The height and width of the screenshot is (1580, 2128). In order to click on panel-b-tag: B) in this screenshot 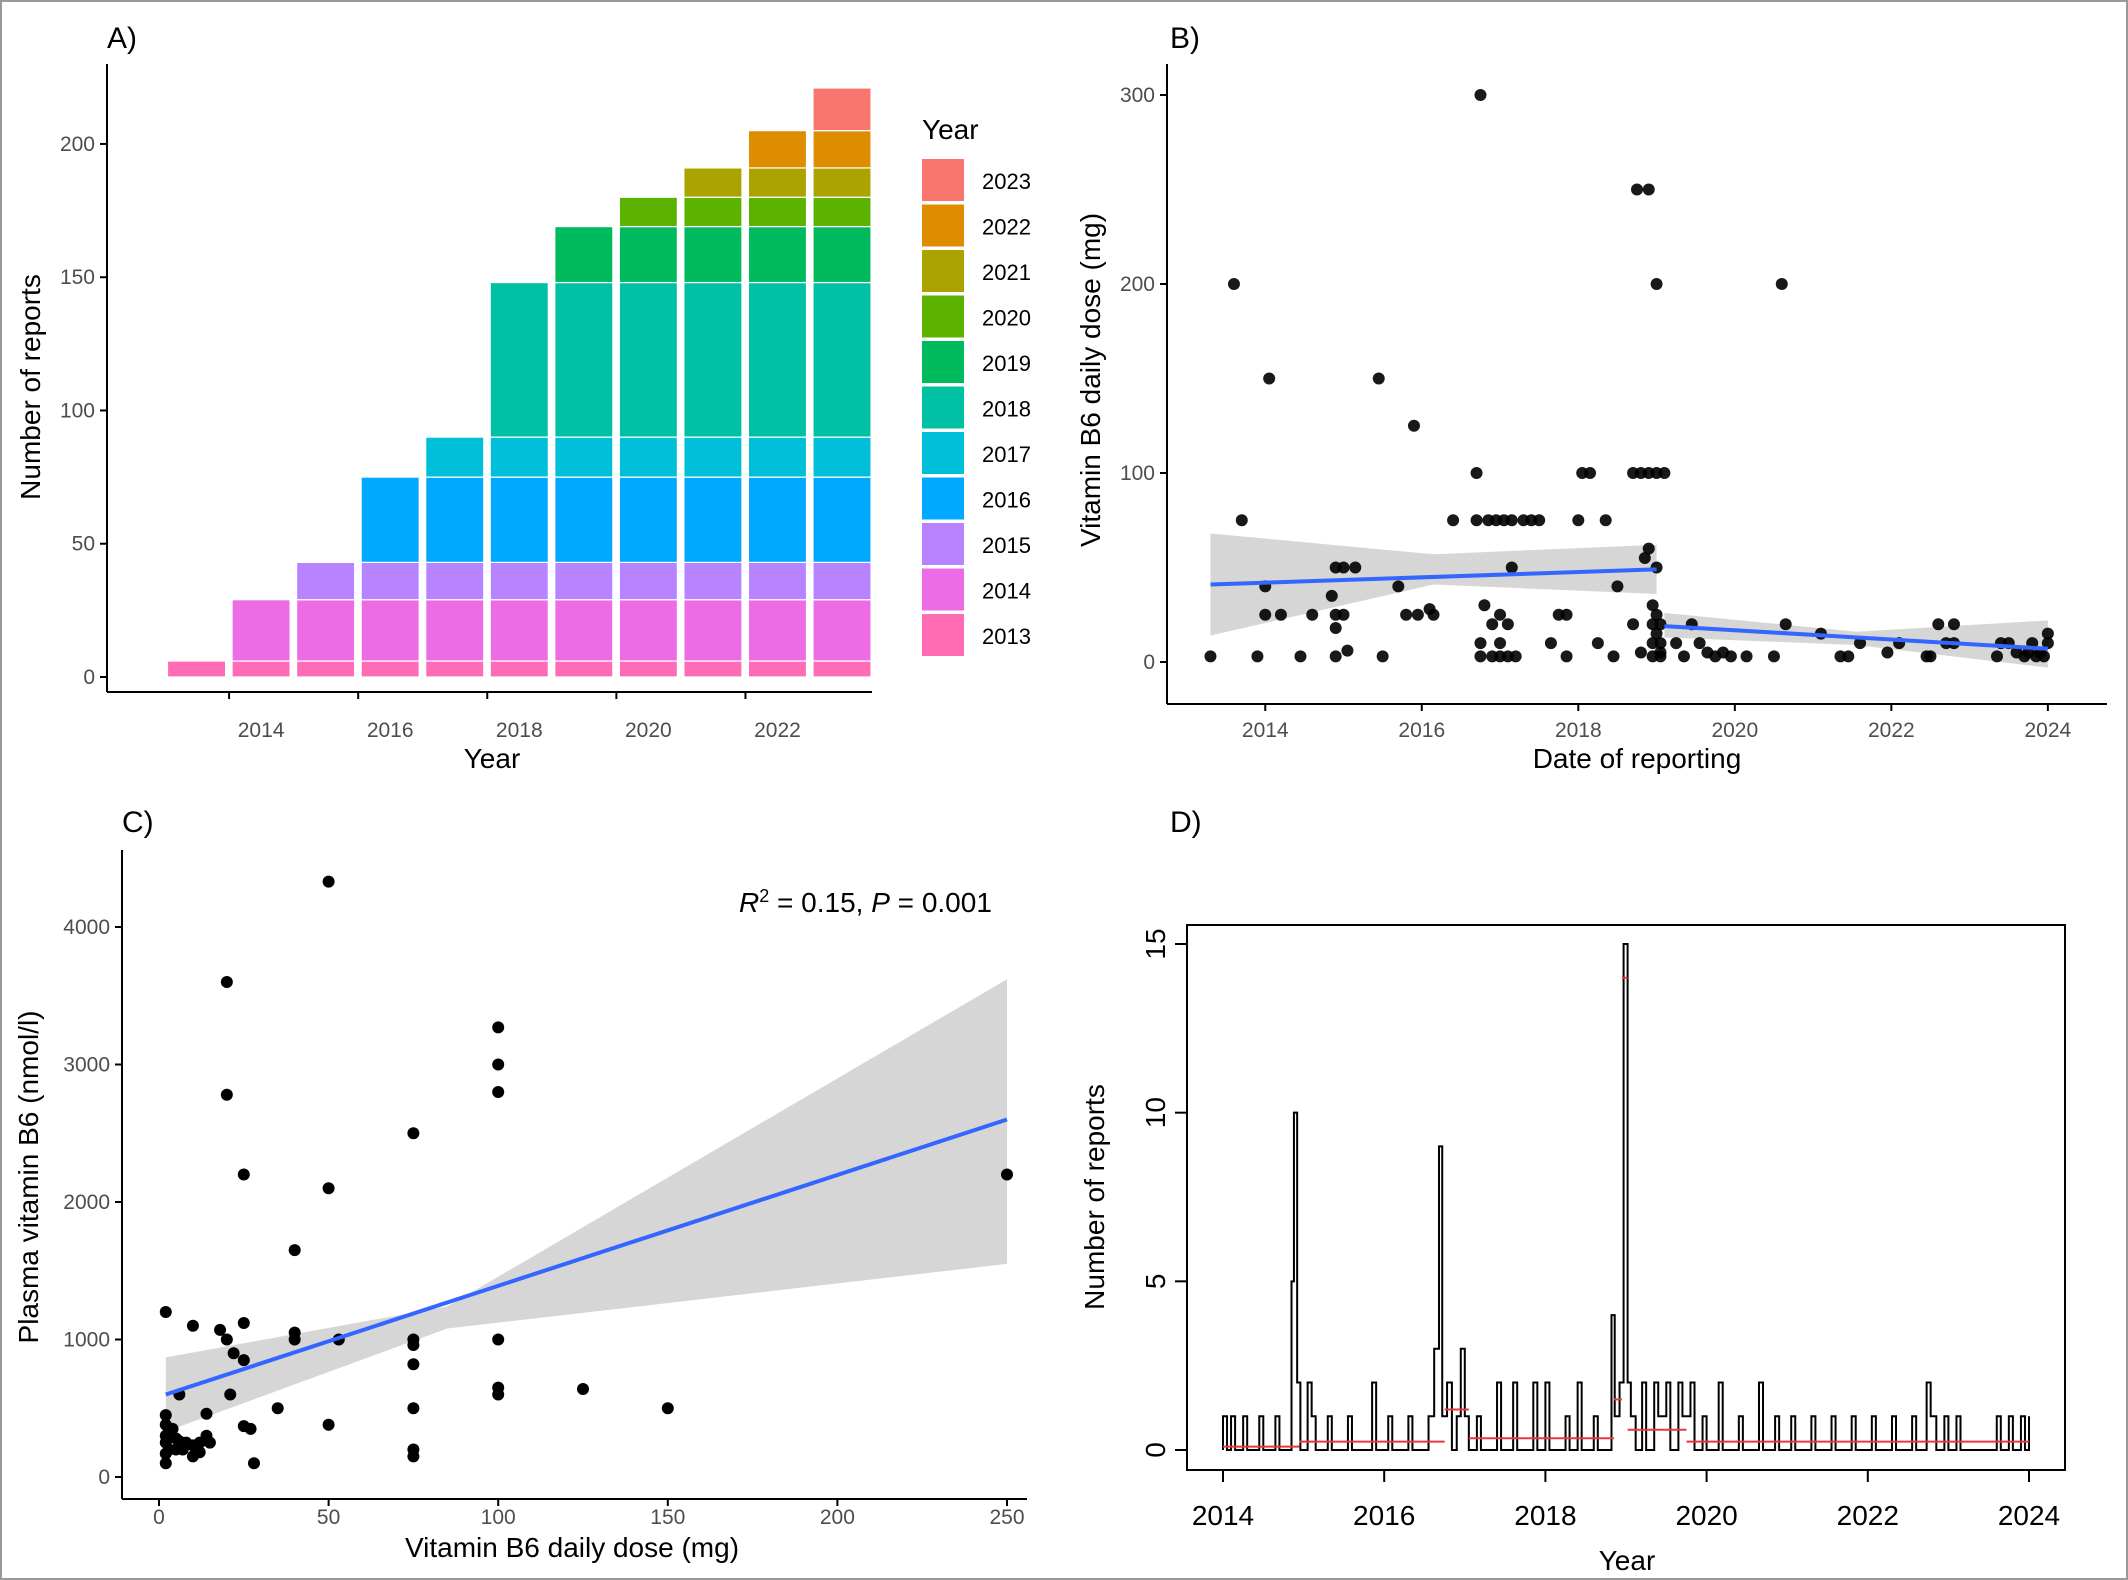, I will do `click(1185, 38)`.